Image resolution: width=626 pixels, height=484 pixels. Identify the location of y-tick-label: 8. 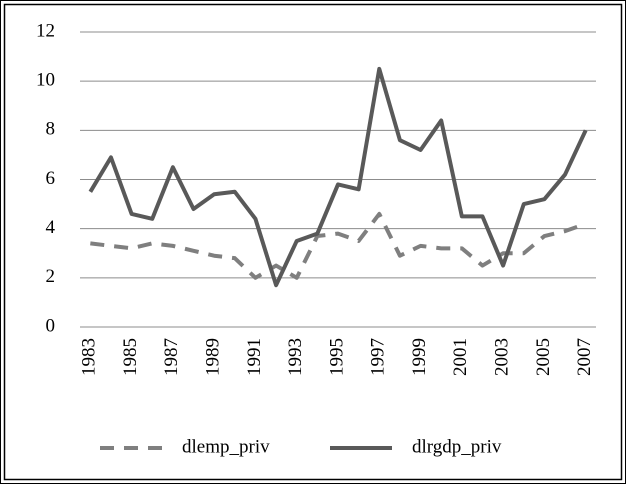
(51, 129).